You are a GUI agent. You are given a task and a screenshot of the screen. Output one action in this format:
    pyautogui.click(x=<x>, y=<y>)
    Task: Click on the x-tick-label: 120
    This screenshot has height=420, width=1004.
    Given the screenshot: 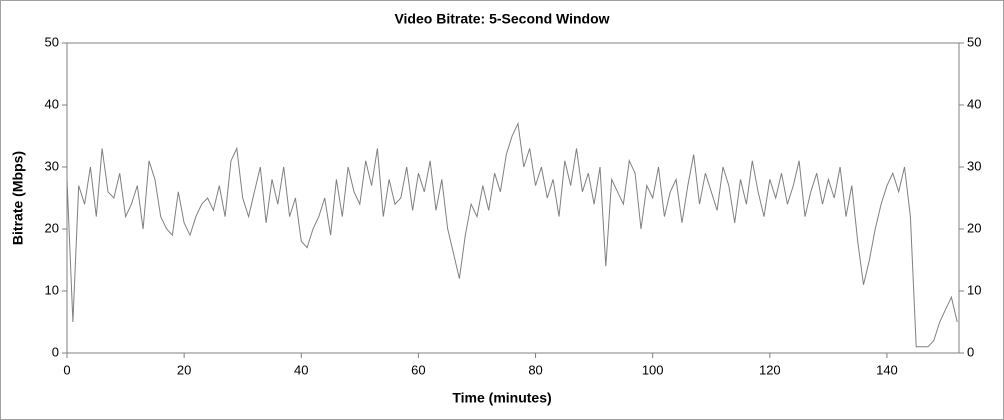 What is the action you would take?
    pyautogui.click(x=770, y=369)
    